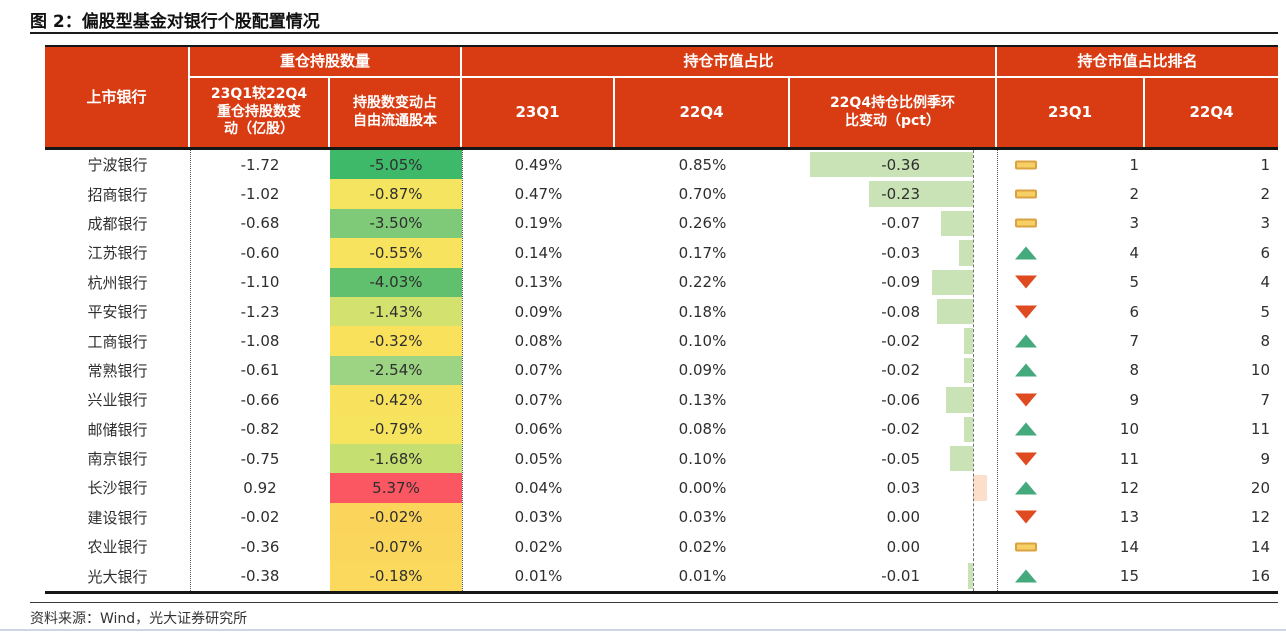  Describe the element at coordinates (396, 165) in the screenshot. I see `free-float-pct-cell: -5.05%` at that location.